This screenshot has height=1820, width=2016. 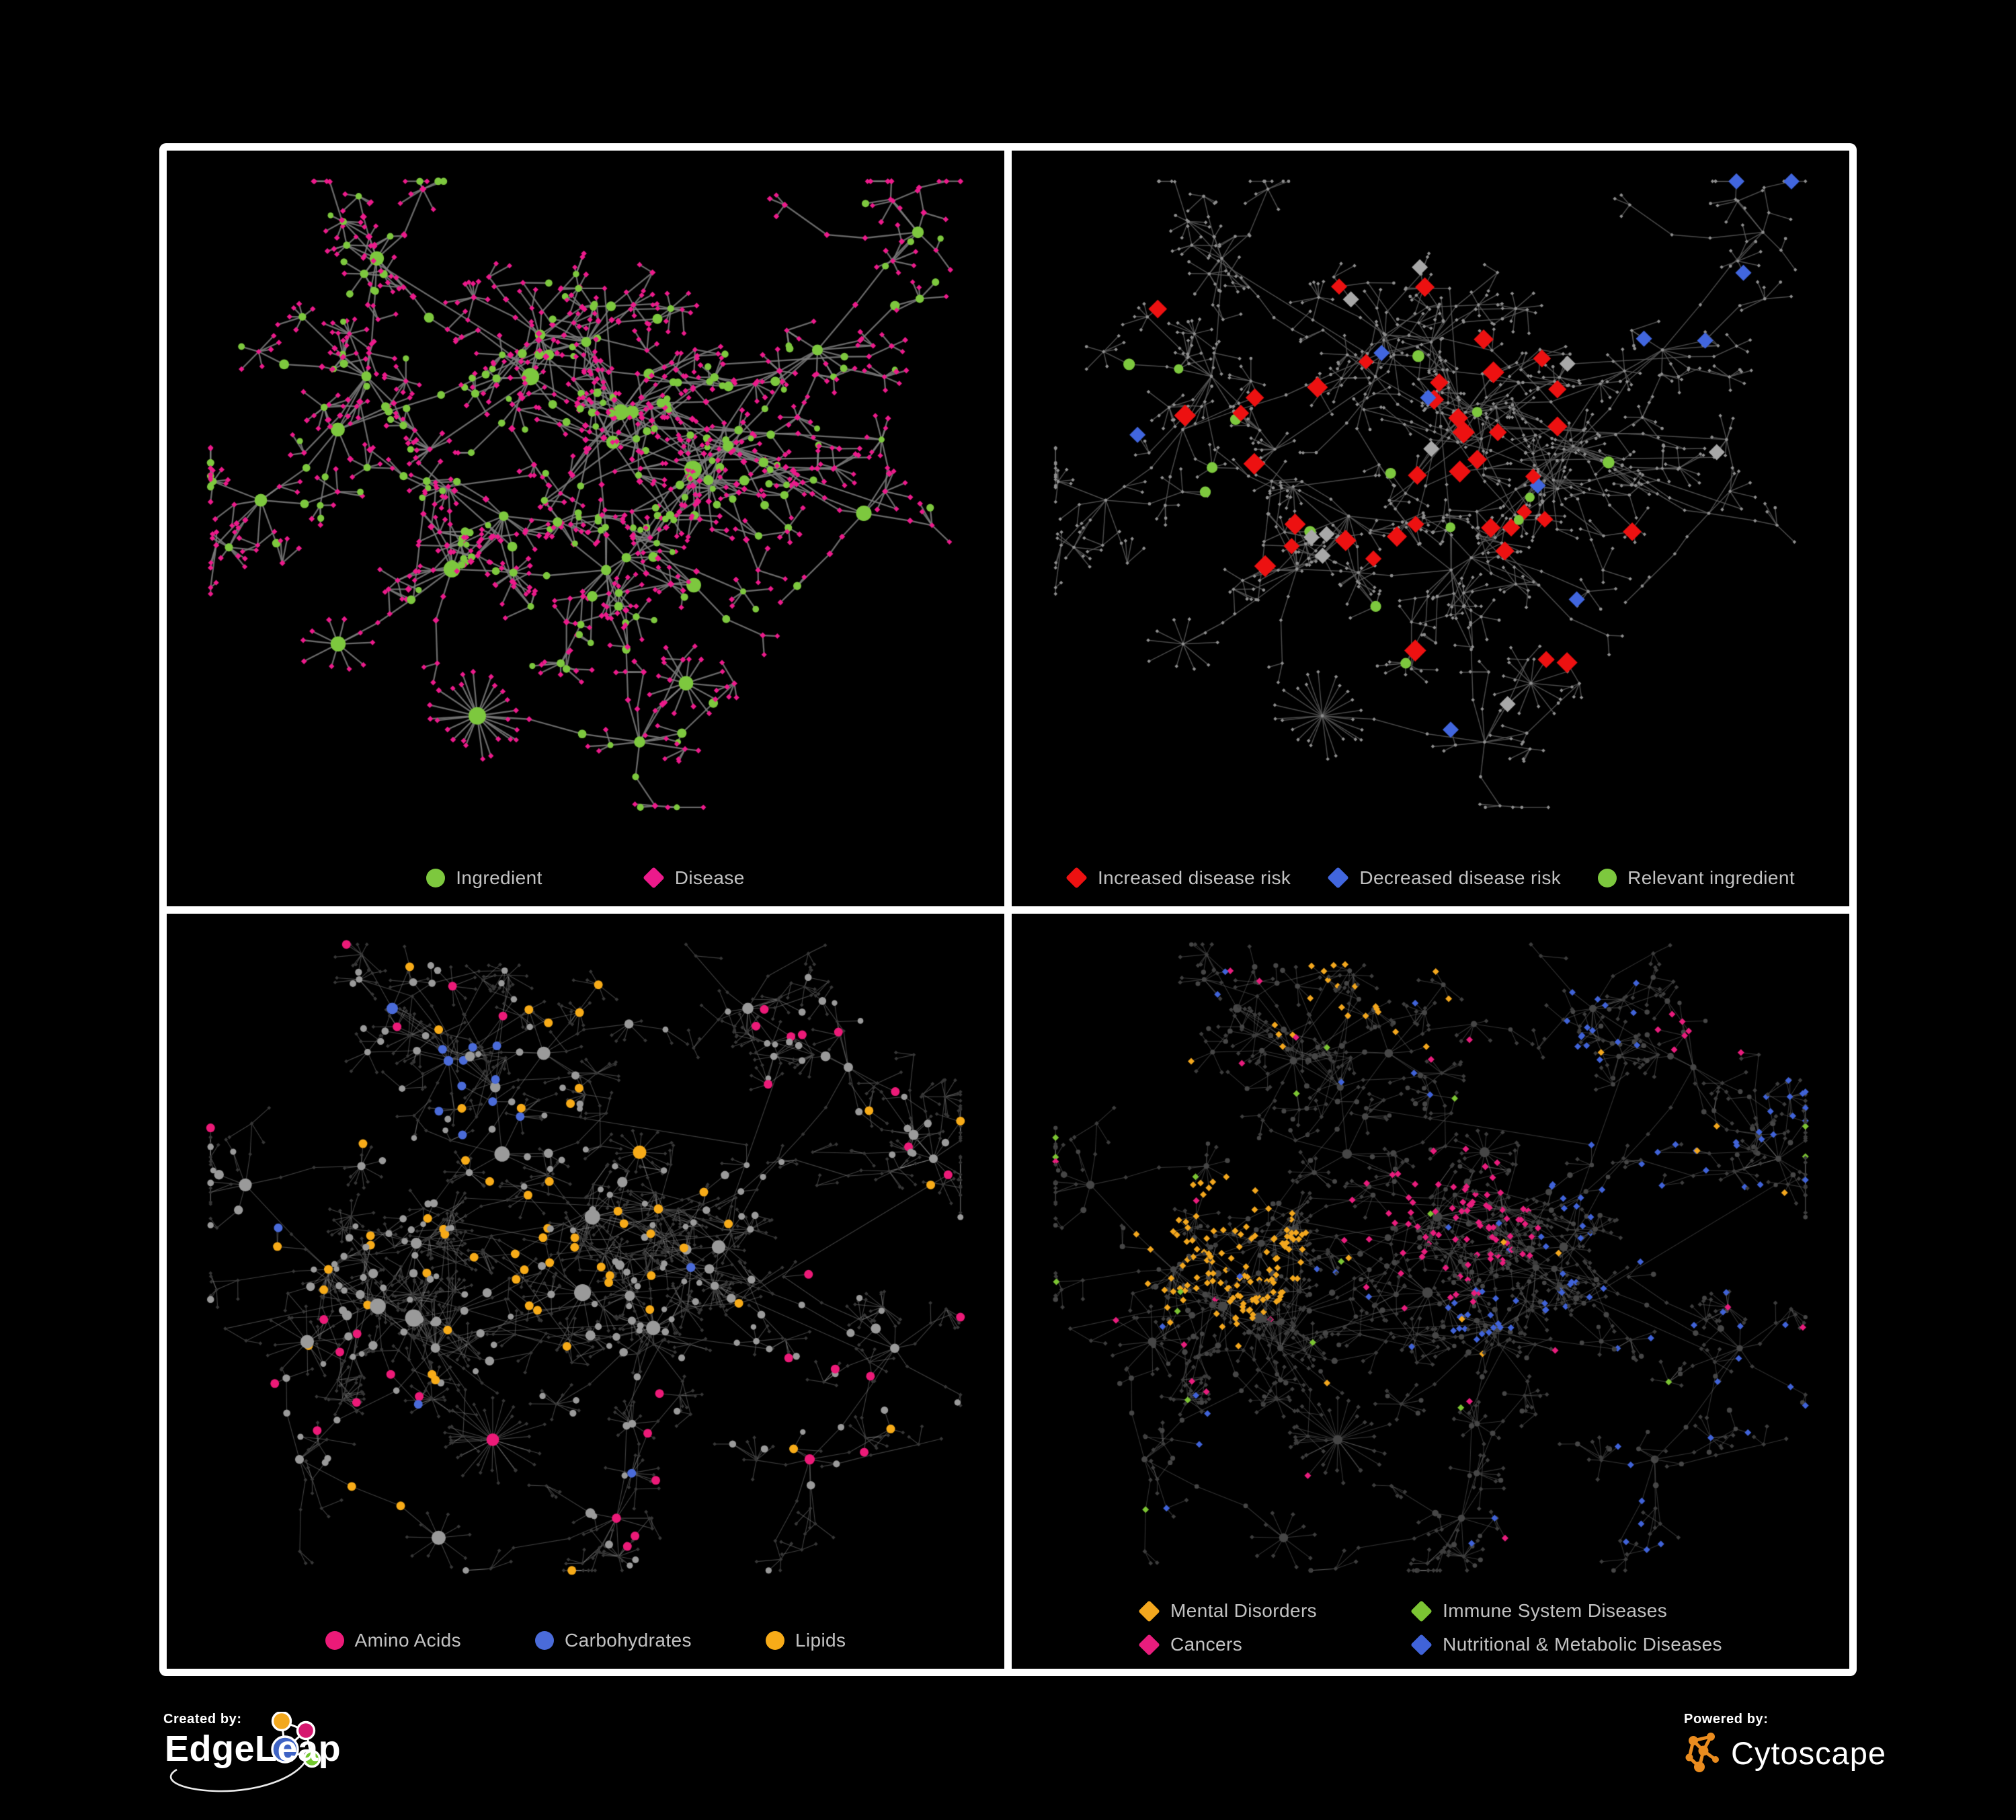 I want to click on legend-item: Mental Disorders, so click(x=1228, y=1610).